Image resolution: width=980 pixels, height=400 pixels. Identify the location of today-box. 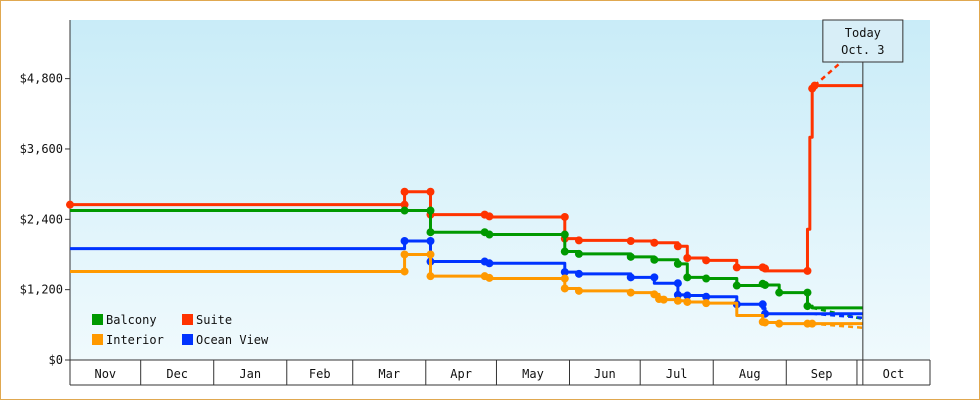
(863, 41).